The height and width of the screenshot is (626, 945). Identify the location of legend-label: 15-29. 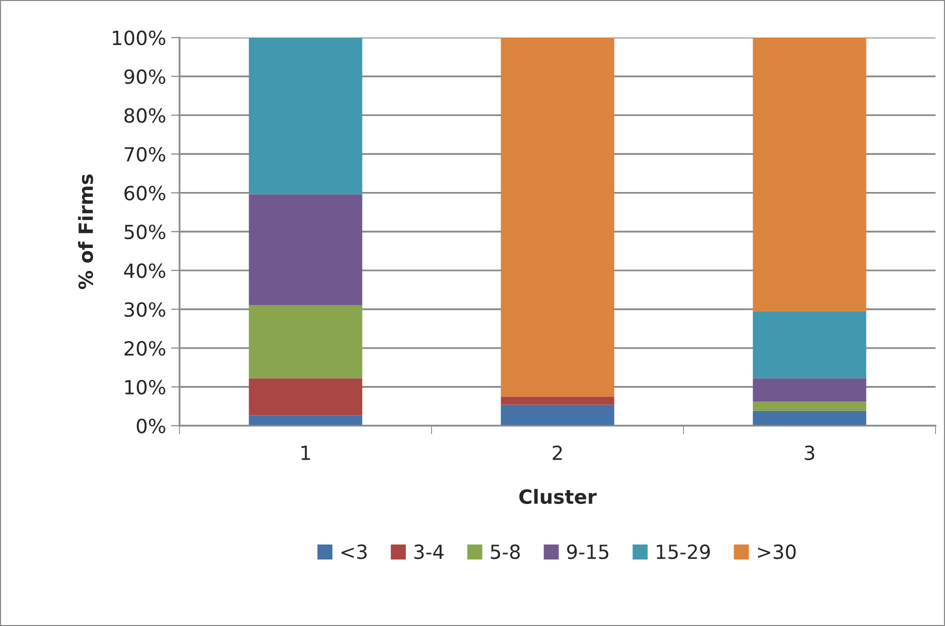
(683, 552).